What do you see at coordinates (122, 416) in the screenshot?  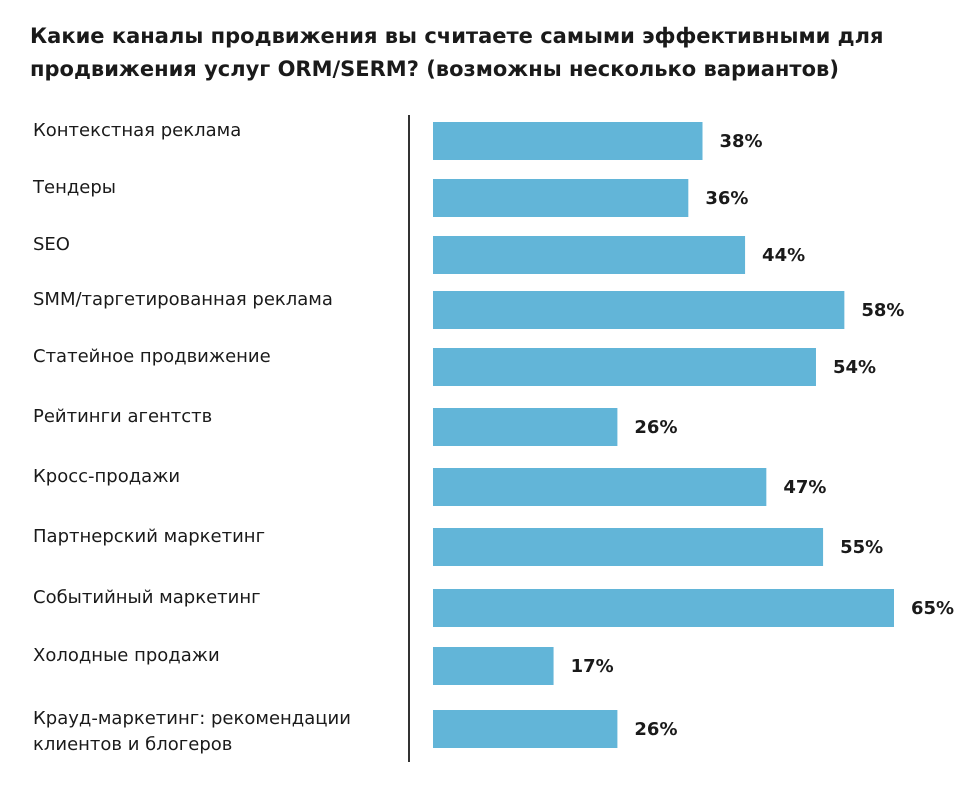 I see `category-label: Рейтинги агентств` at bounding box center [122, 416].